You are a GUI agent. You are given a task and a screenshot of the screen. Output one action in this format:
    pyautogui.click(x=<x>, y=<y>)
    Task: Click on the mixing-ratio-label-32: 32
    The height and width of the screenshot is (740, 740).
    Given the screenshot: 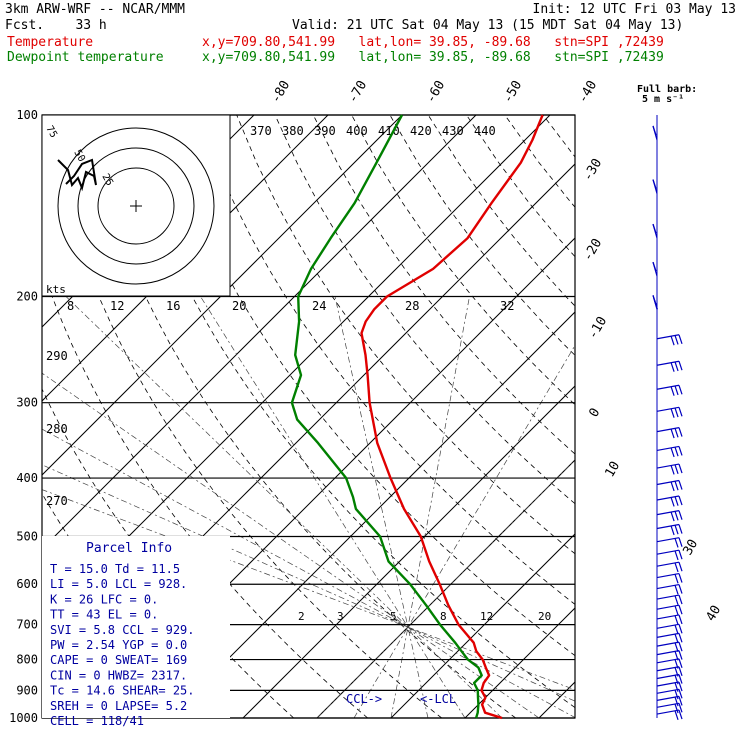 What is the action you would take?
    pyautogui.click(x=507, y=306)
    